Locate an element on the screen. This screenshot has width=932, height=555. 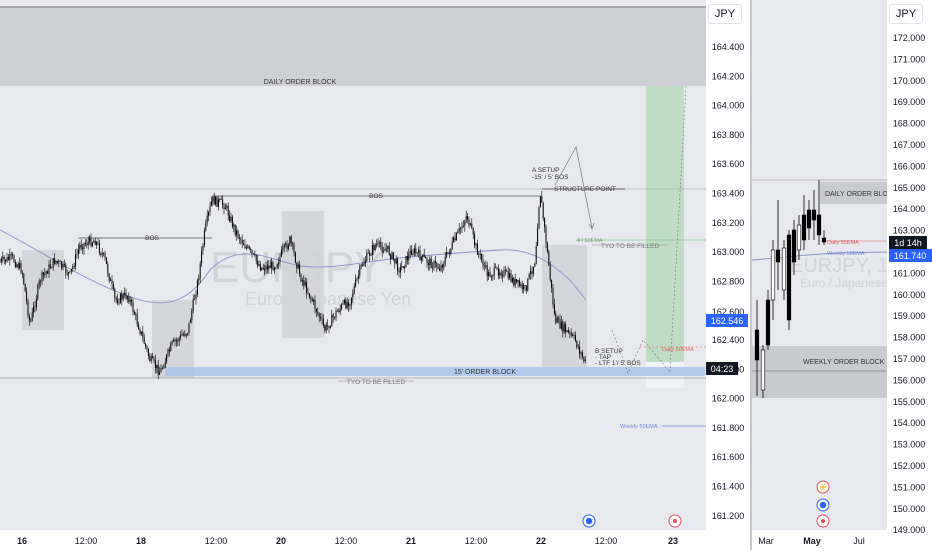
right-dividend-event-icon-inner is located at coordinates (823, 521).